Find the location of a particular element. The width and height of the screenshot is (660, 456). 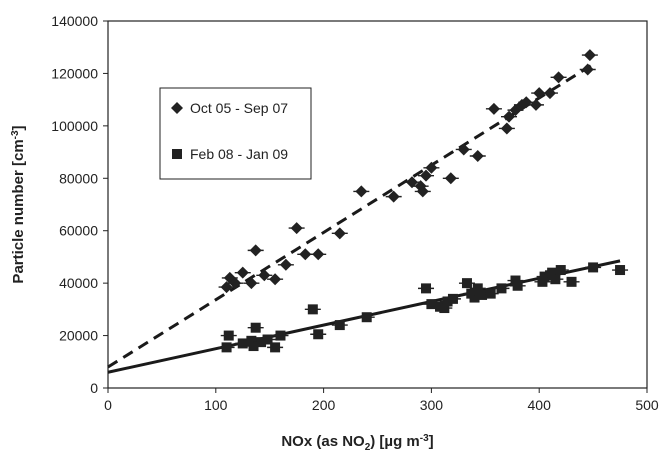

x-tick-label: 200 is located at coordinates (324, 405).